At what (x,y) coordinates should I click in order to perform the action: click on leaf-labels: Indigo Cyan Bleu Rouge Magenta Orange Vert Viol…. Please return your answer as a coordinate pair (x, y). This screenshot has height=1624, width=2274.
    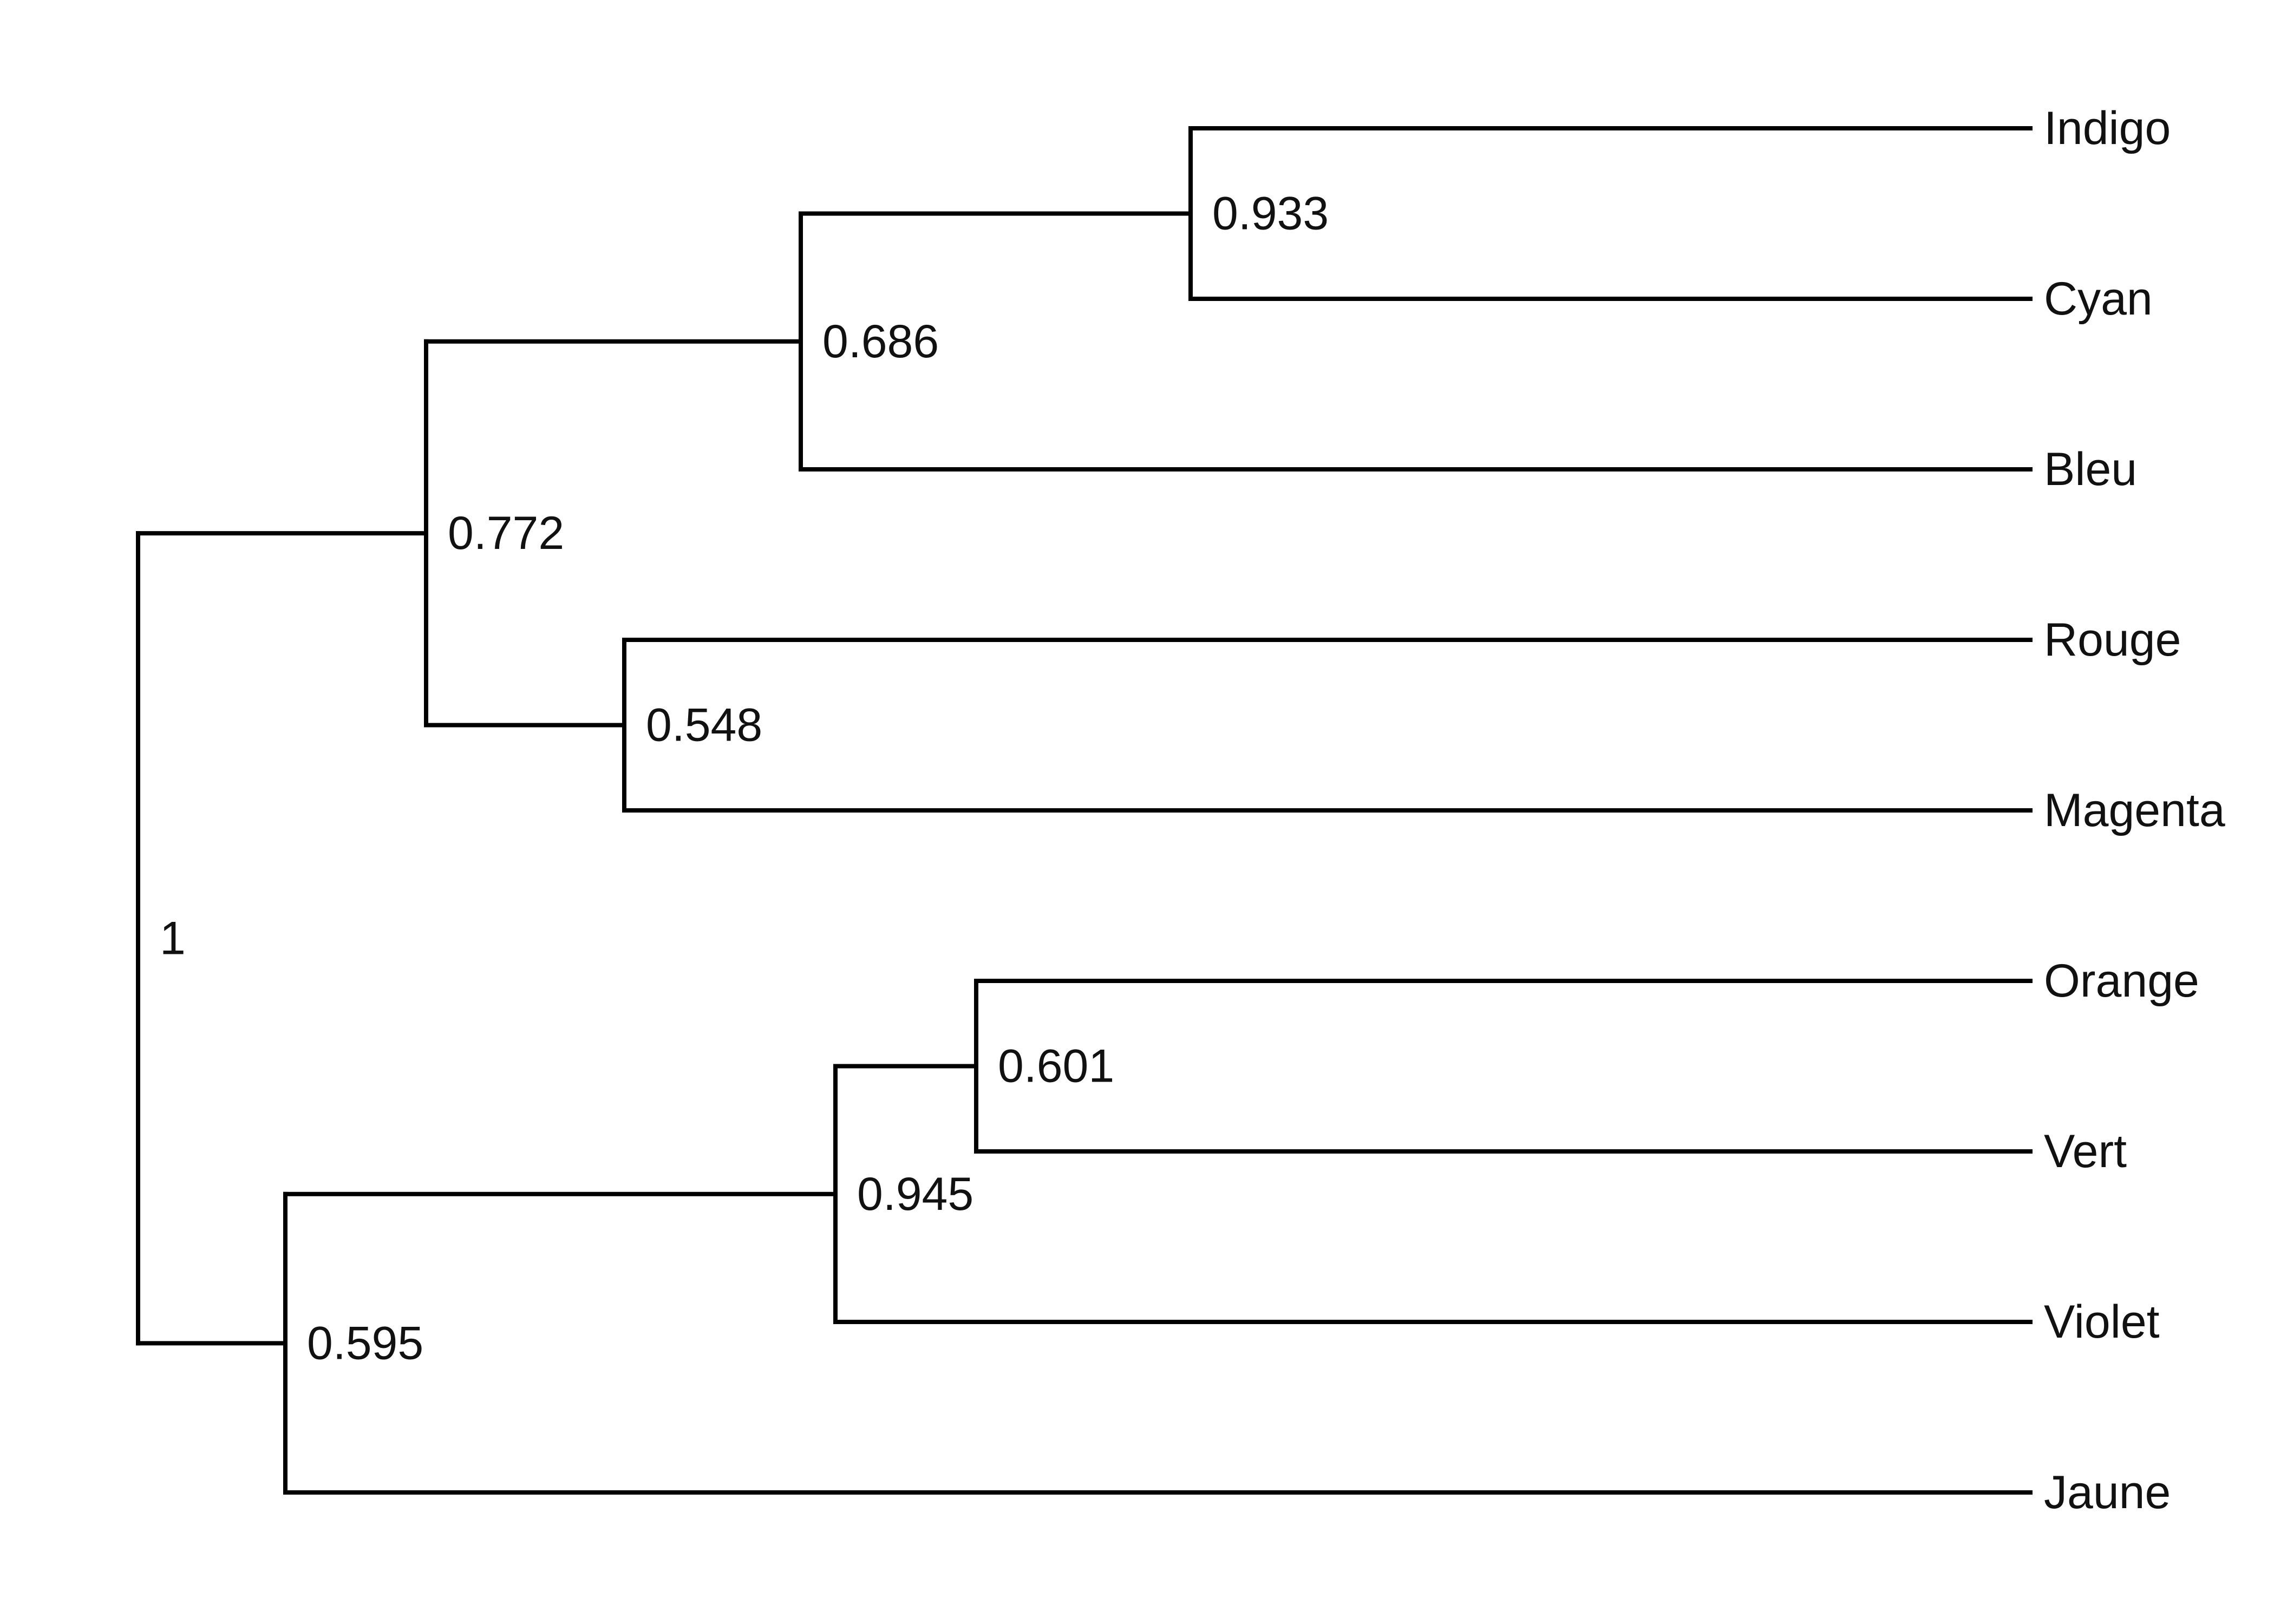
    Looking at the image, I should click on (2135, 810).